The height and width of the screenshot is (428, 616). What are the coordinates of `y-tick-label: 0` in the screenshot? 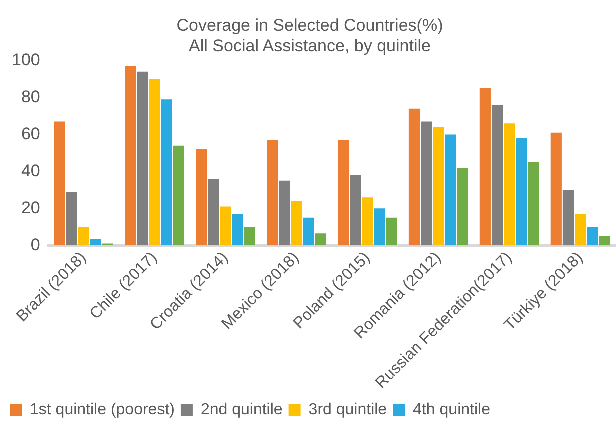 It's located at (35, 244).